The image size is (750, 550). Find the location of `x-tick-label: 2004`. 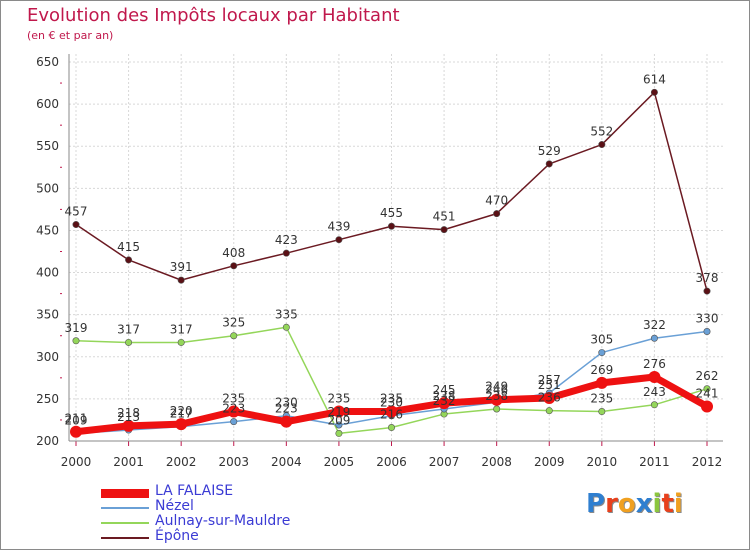

x-tick-label: 2004 is located at coordinates (286, 462).